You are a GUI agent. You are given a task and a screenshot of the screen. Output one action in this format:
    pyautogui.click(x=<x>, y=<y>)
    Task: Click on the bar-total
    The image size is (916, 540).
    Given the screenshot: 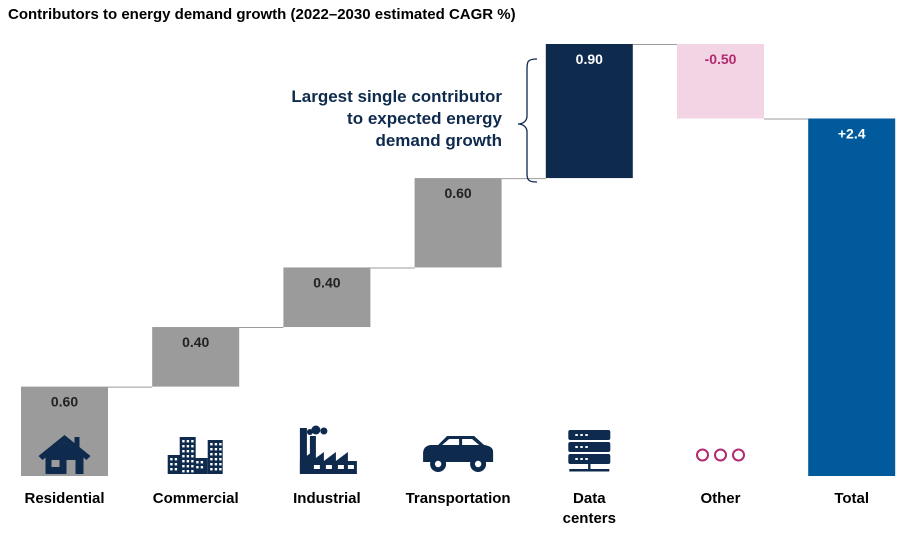 What is the action you would take?
    pyautogui.click(x=852, y=297)
    